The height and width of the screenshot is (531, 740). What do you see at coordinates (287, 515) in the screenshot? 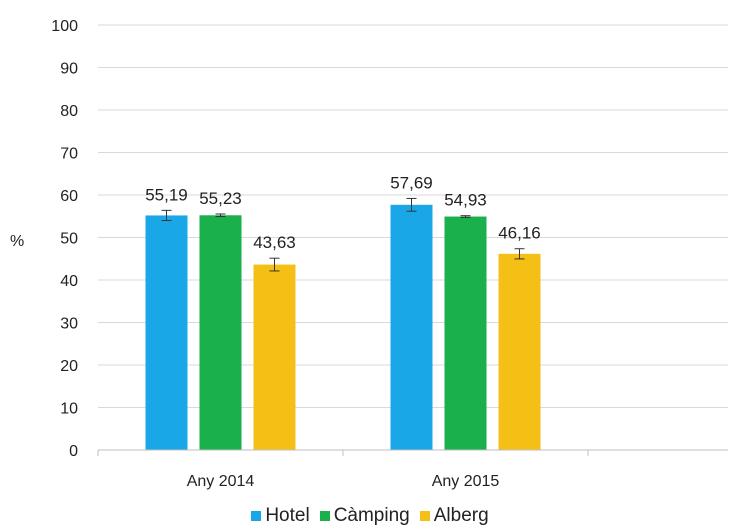
I see `legend-label: Hotel` at bounding box center [287, 515].